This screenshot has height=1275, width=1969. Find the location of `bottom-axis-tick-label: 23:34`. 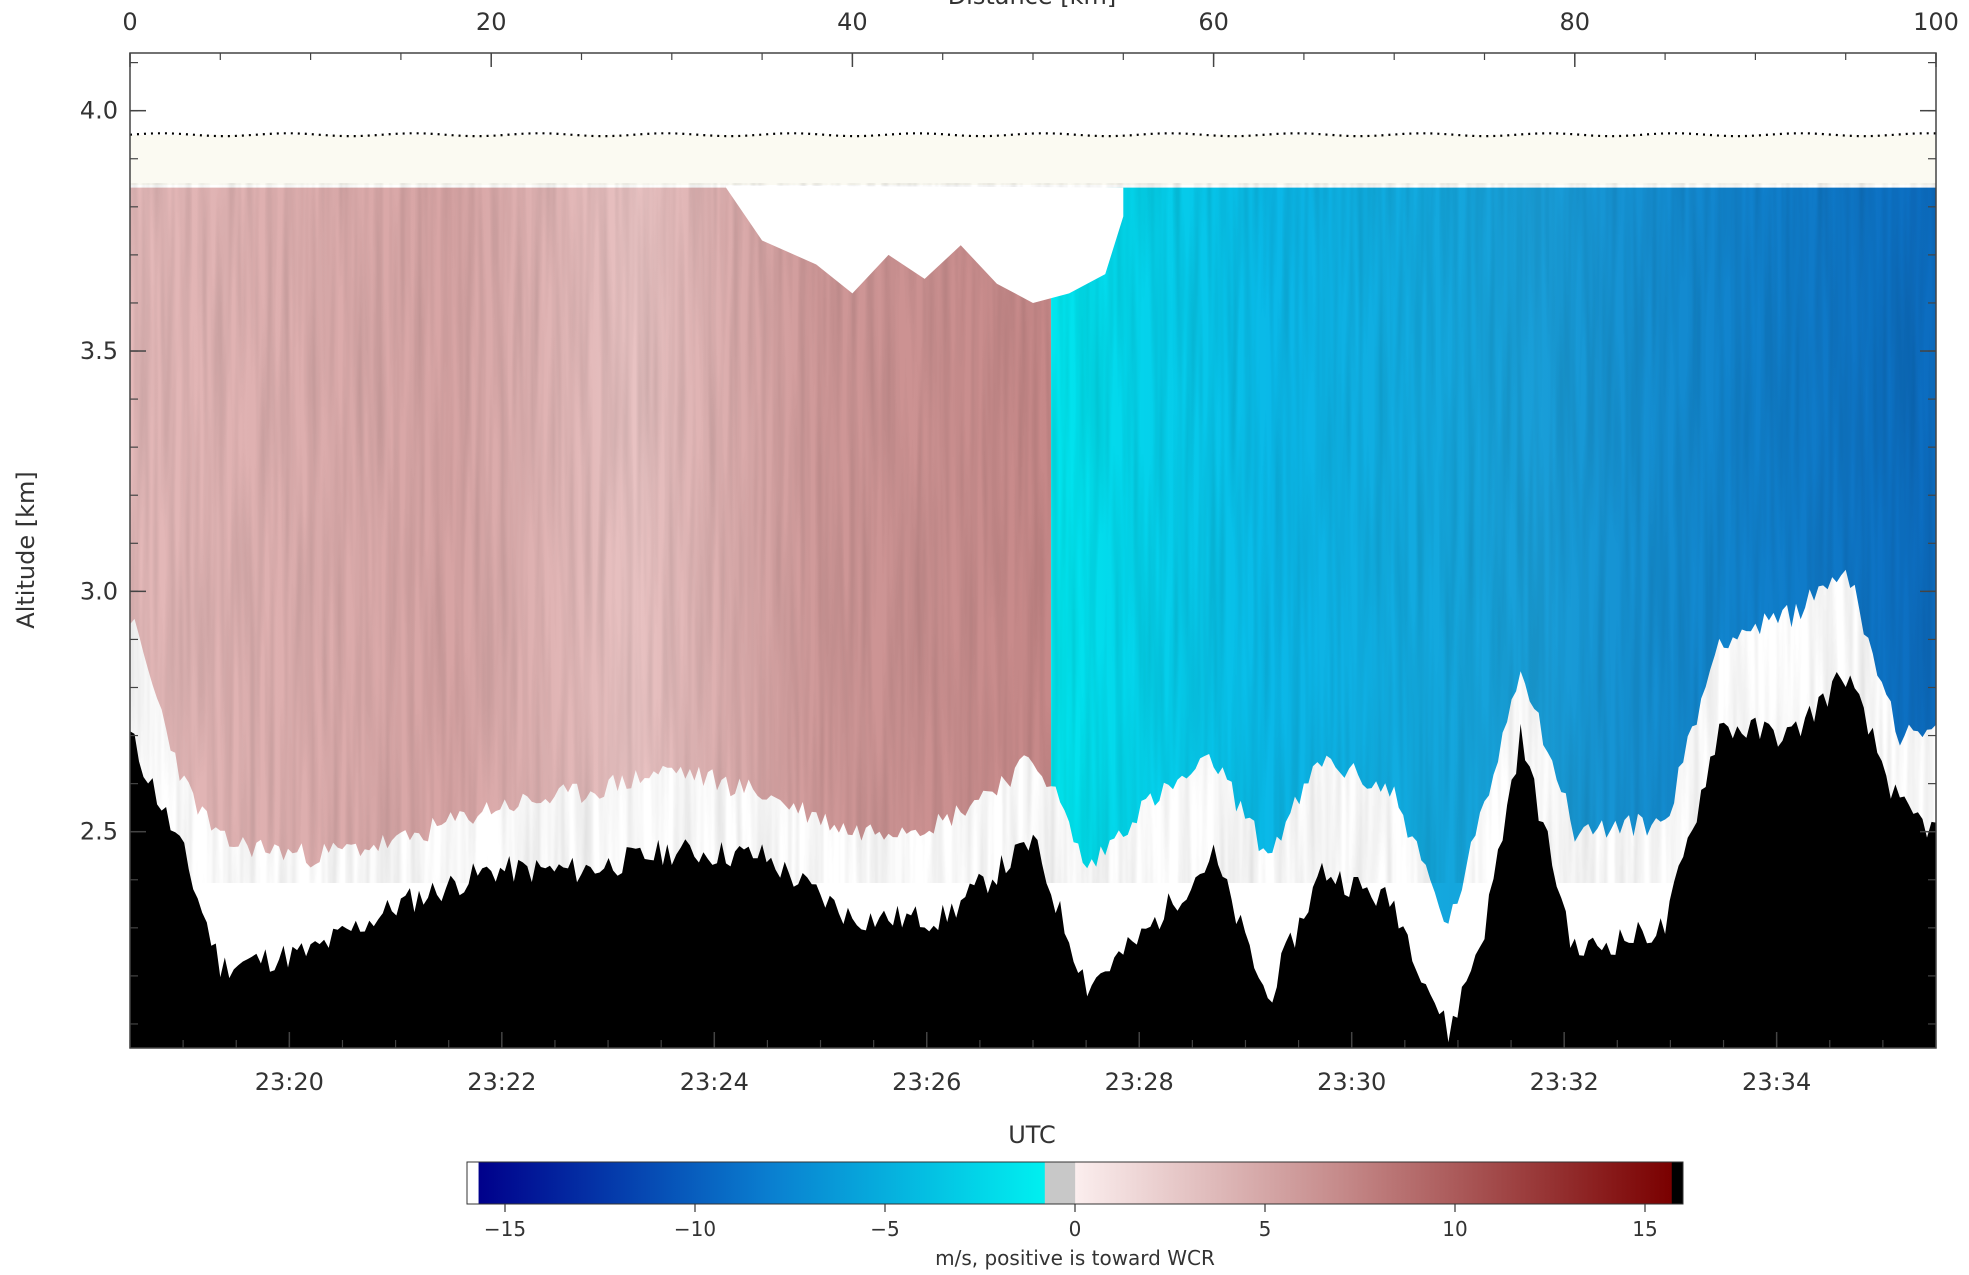

bottom-axis-tick-label: 23:34 is located at coordinates (1776, 1082).